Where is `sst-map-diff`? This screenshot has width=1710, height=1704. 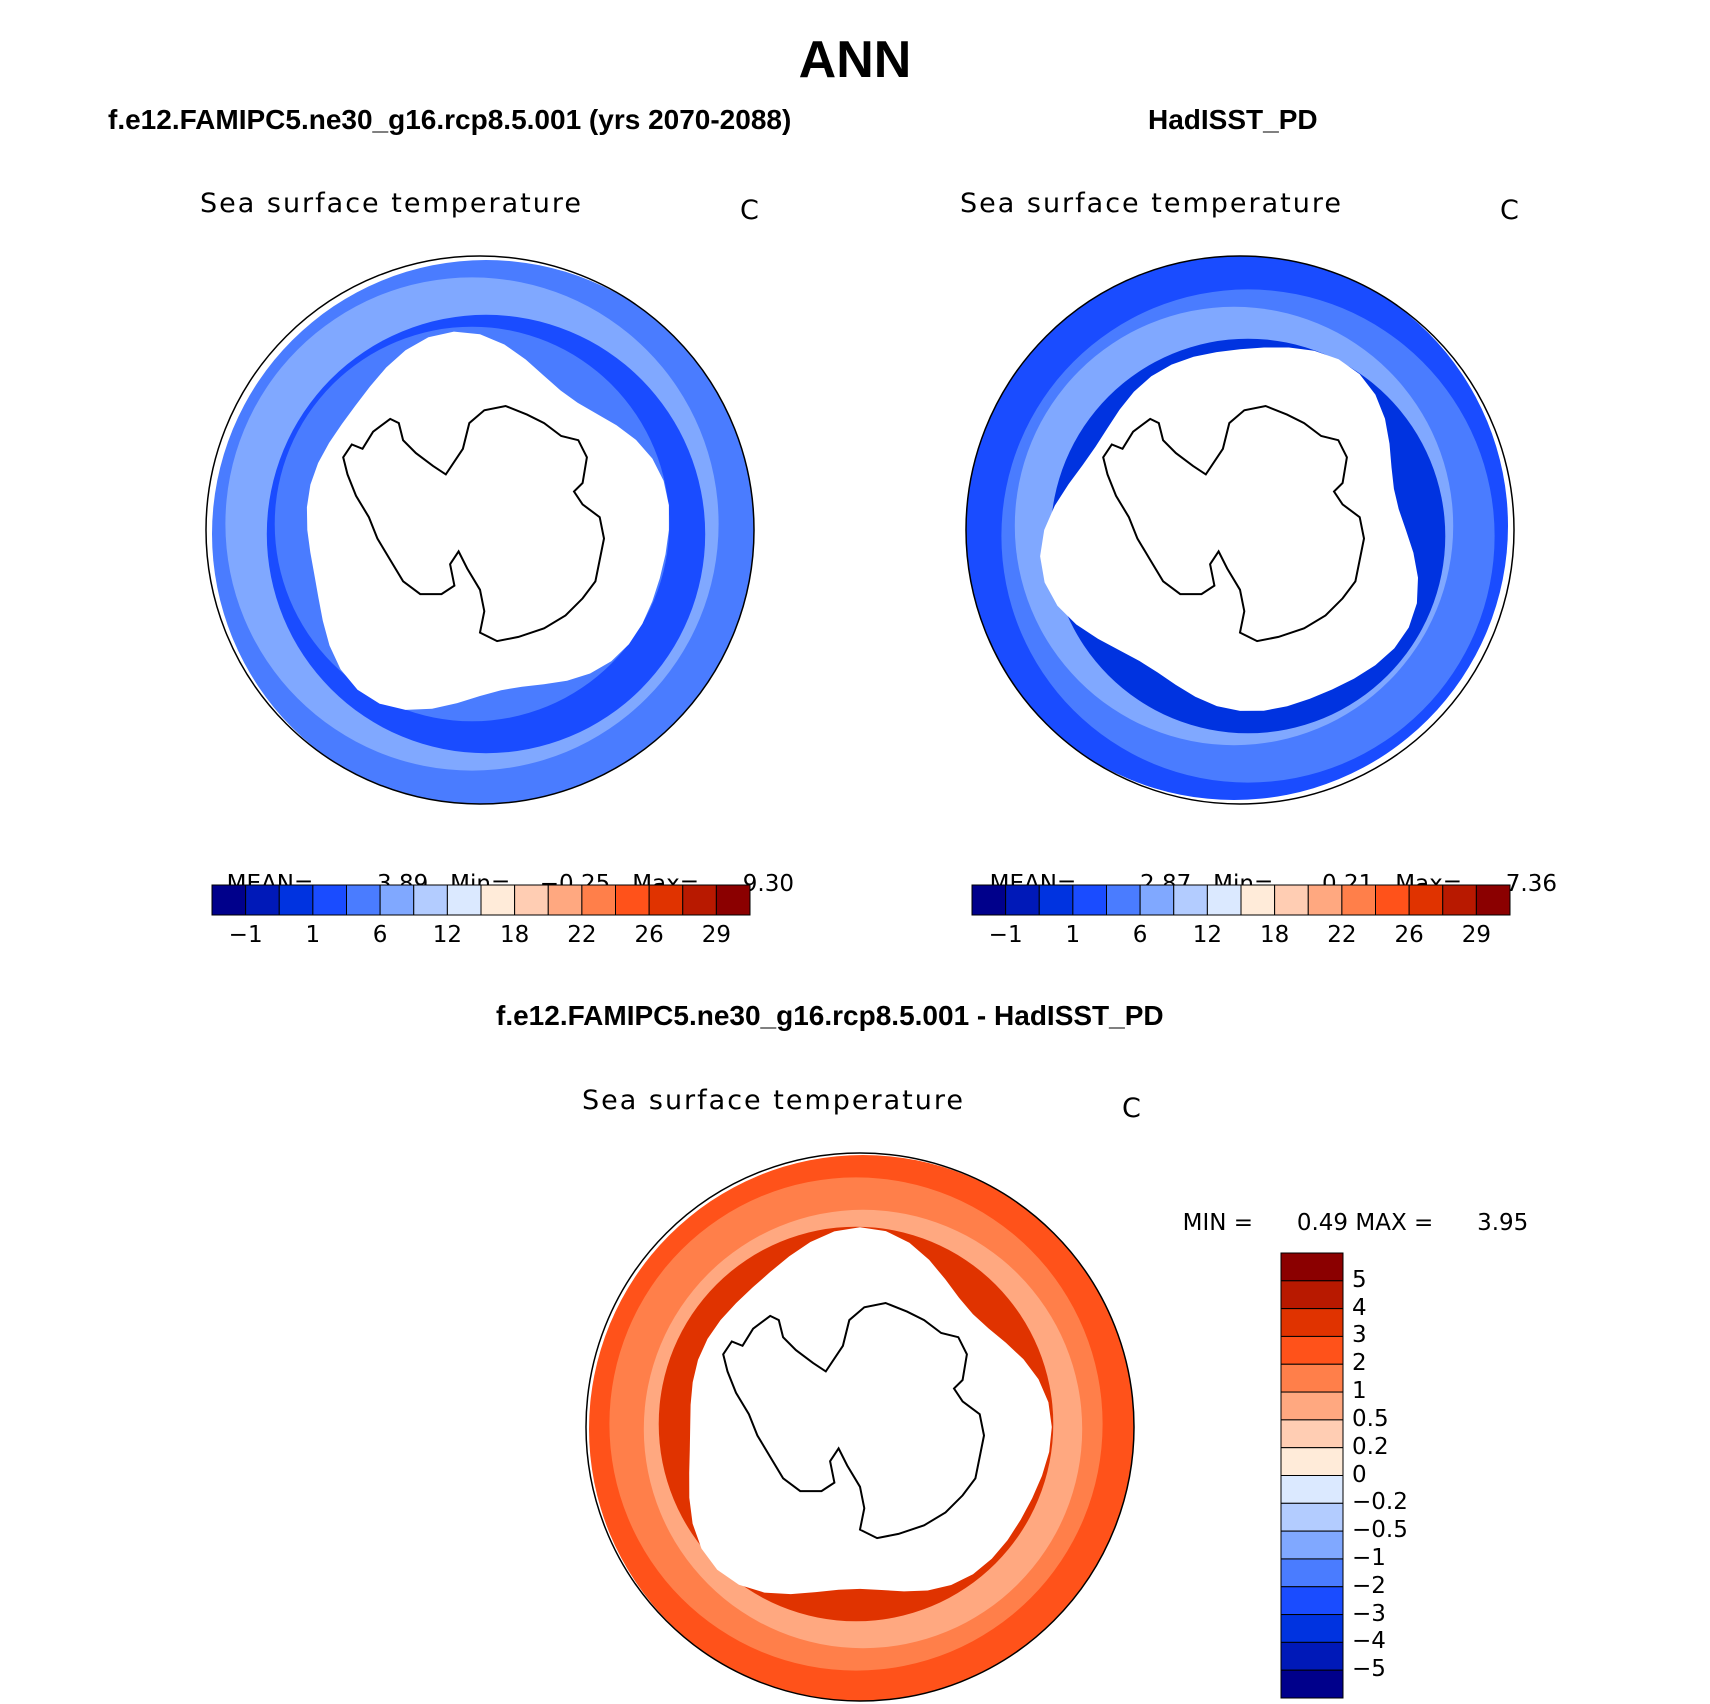
sst-map-diff is located at coordinates (860, 1427).